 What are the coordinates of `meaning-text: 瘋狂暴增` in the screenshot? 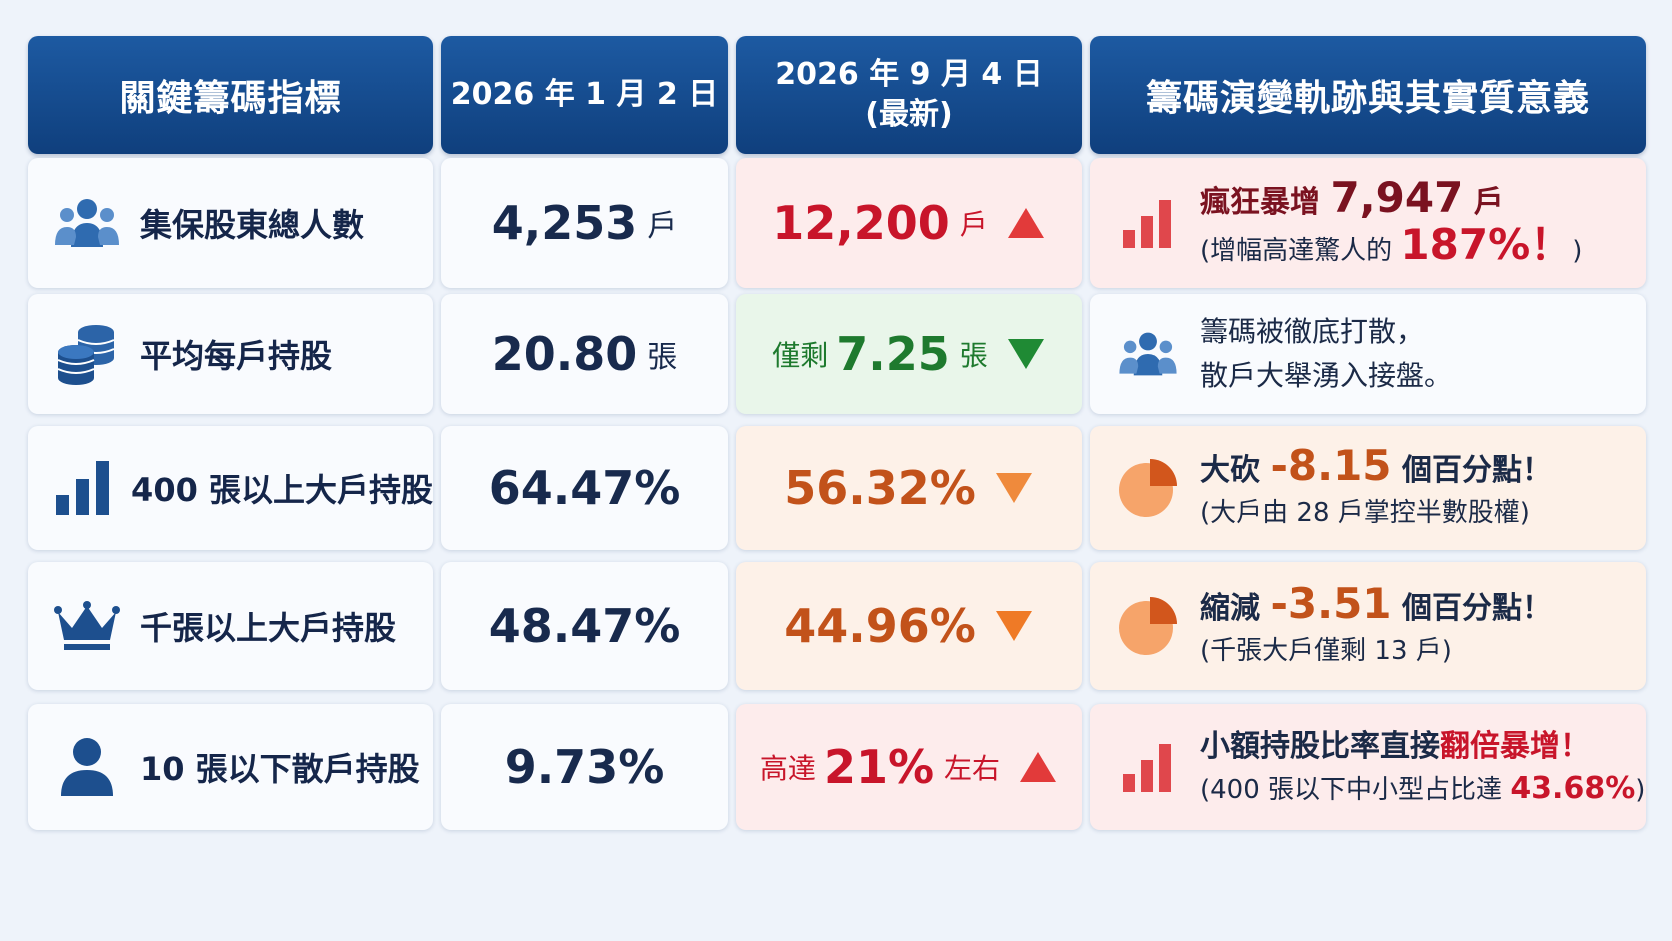 It's located at (1265, 202).